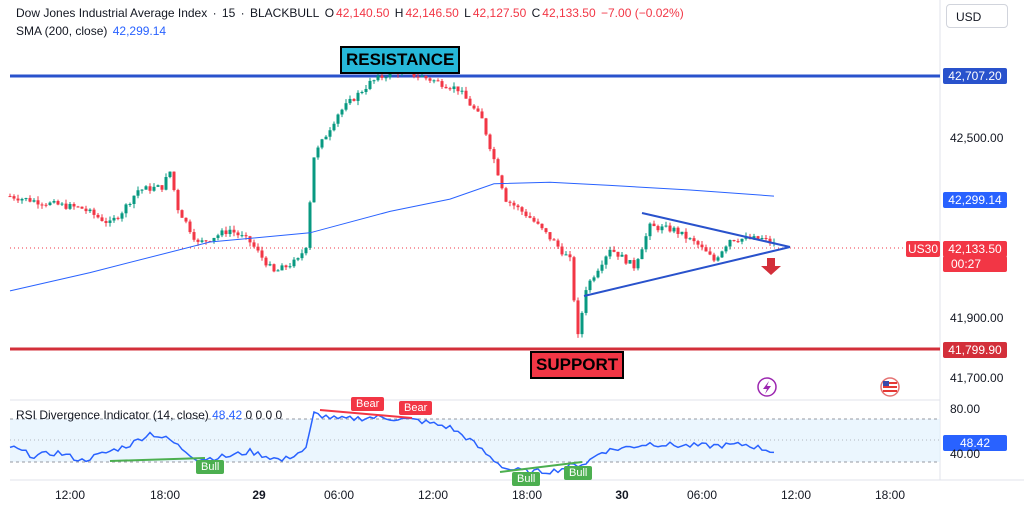 The width and height of the screenshot is (1024, 519). I want to click on resistance-label: RESISTANCE, so click(400, 60).